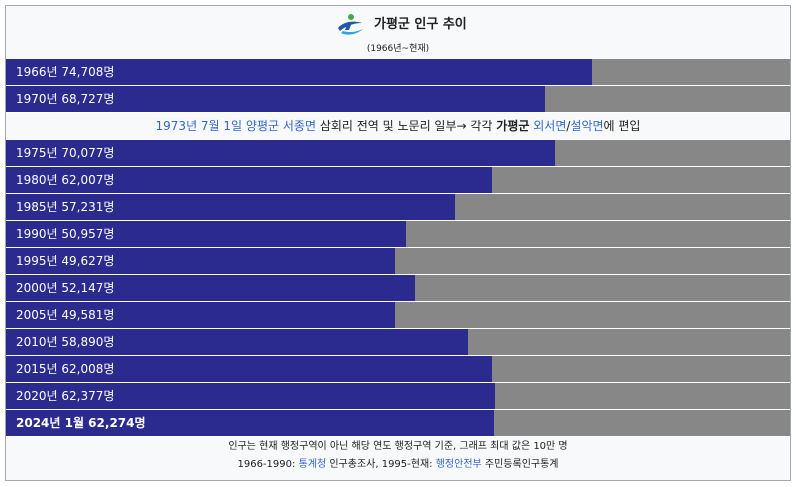 The height and width of the screenshot is (487, 796). What do you see at coordinates (65, 153) in the screenshot?
I see `bar-label: 1975년 70,077명` at bounding box center [65, 153].